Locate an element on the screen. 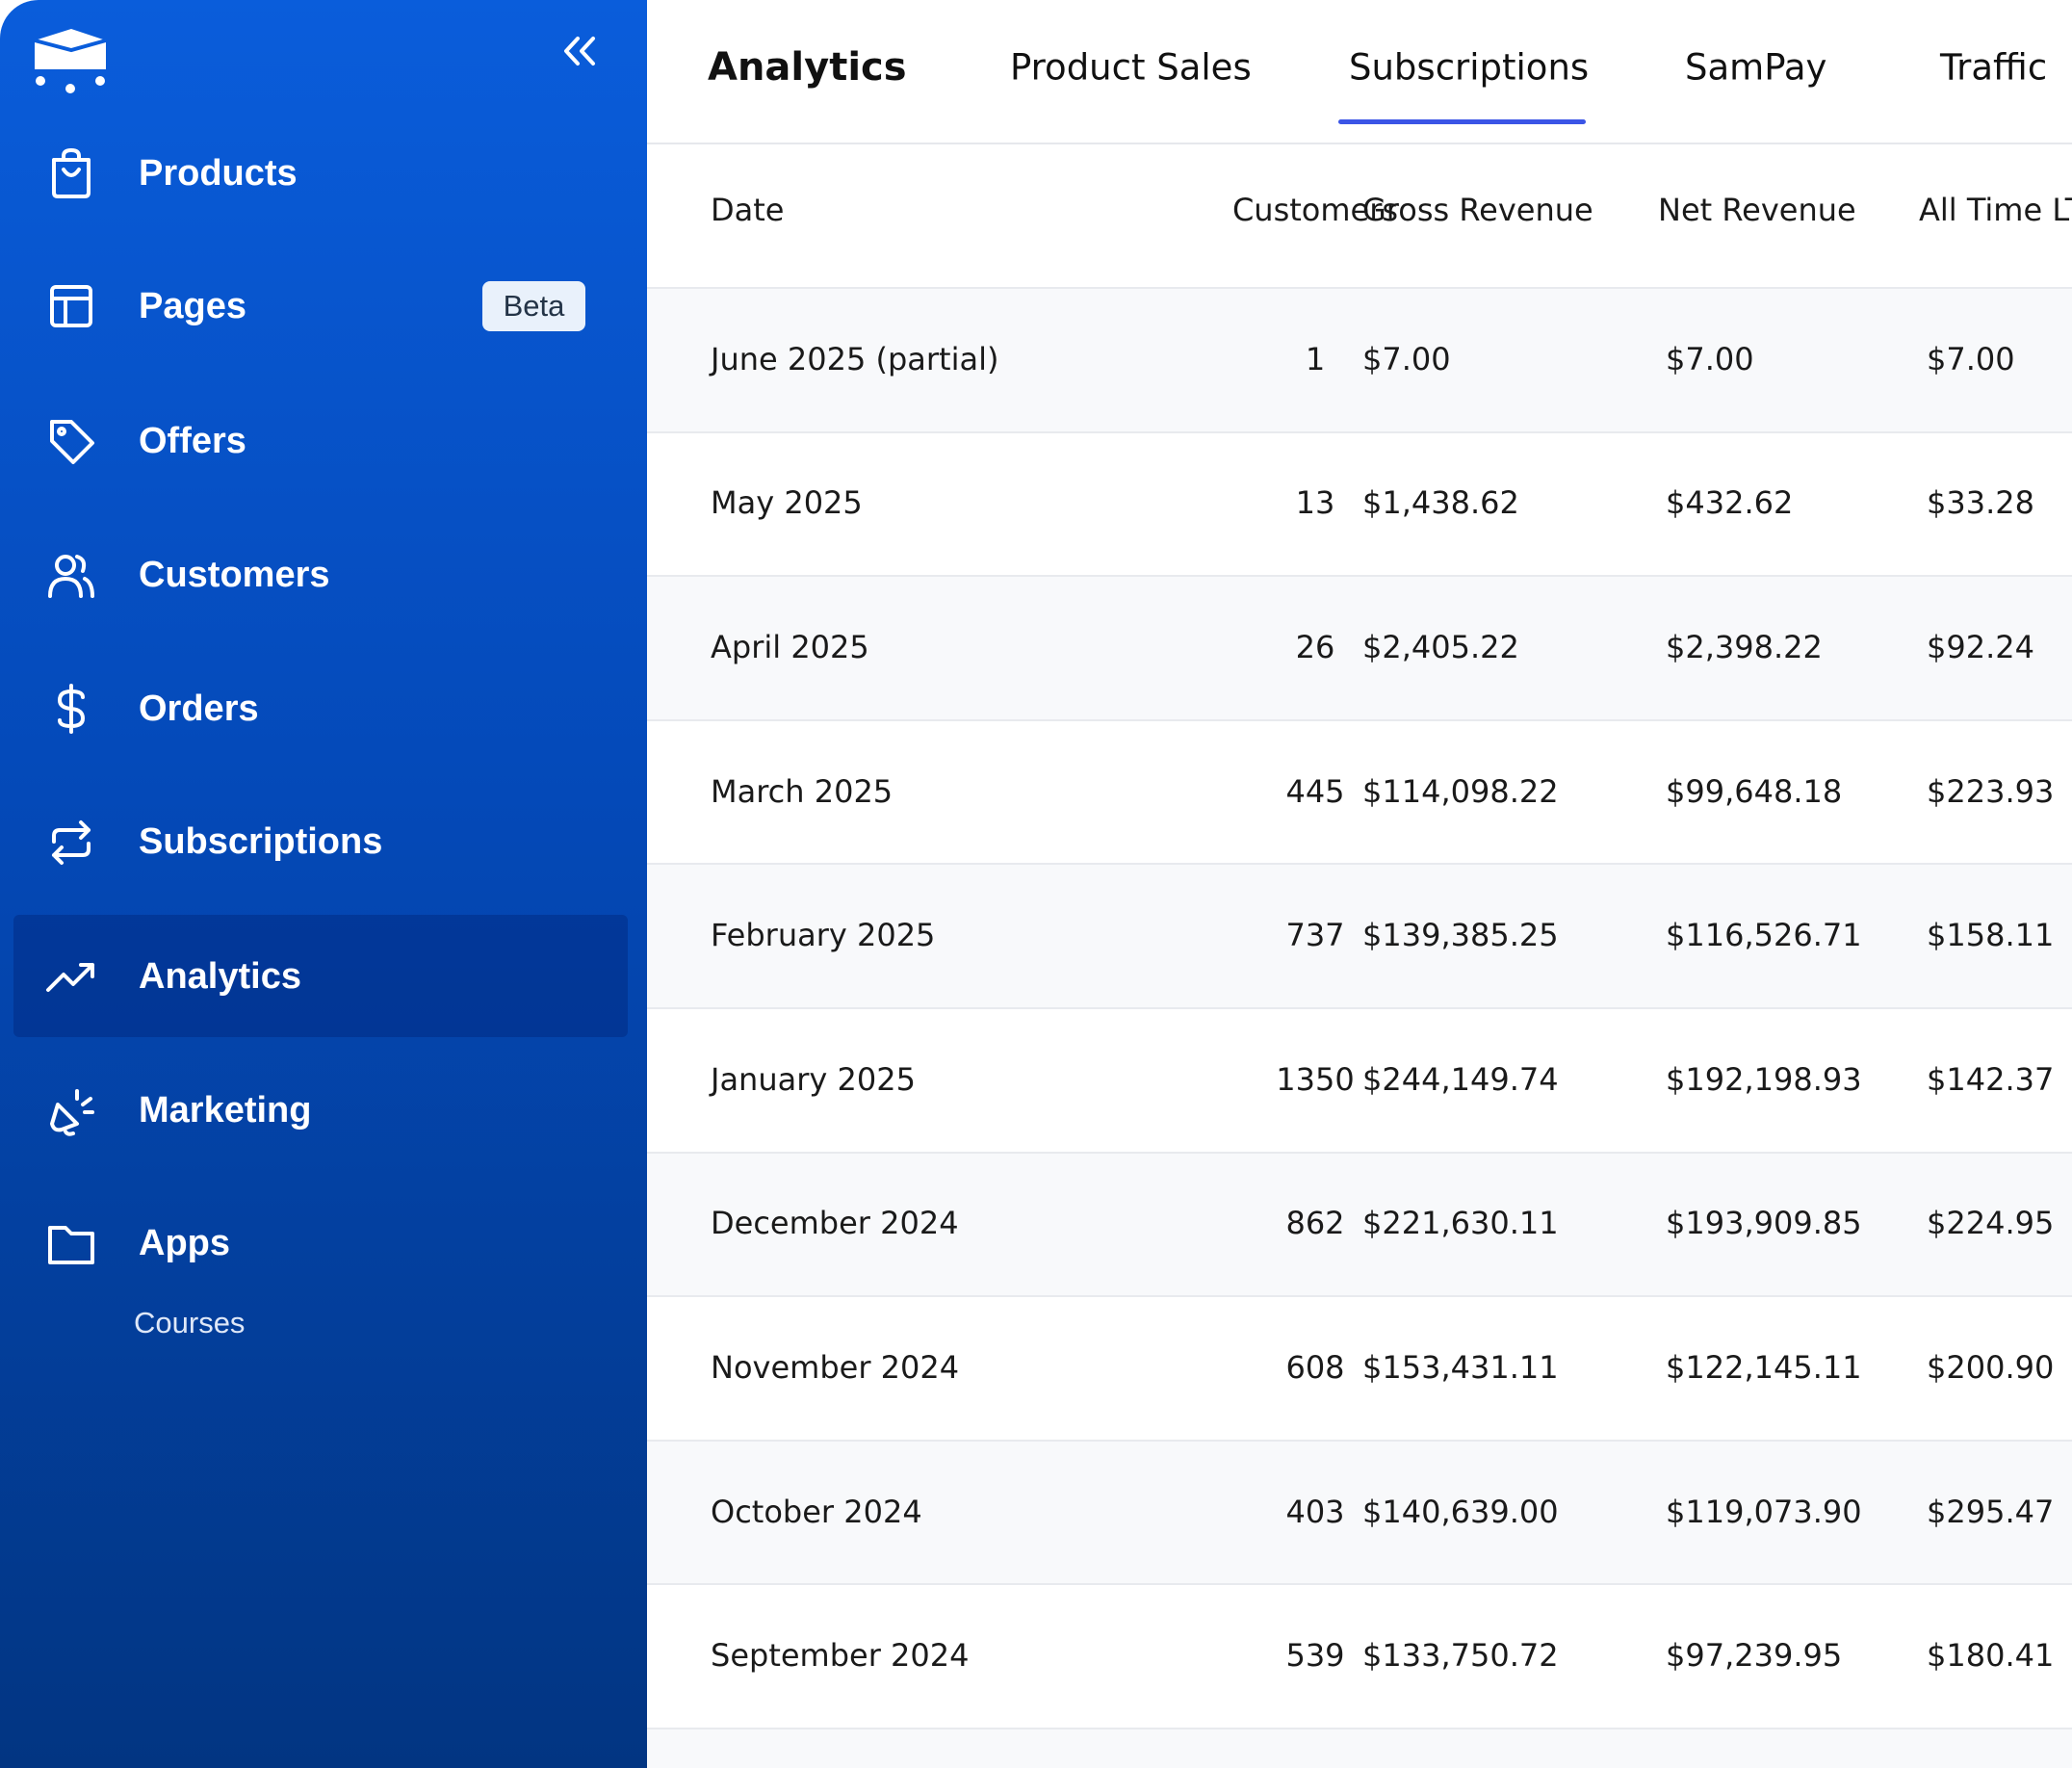 The image size is (2072, 1768). column-header: Net Revenue is located at coordinates (1757, 210).